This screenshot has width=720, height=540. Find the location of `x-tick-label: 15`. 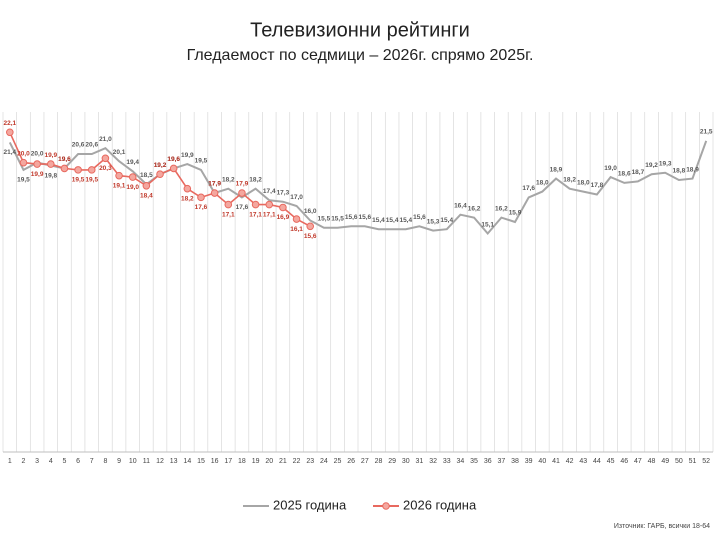

x-tick-label: 15 is located at coordinates (201, 461).